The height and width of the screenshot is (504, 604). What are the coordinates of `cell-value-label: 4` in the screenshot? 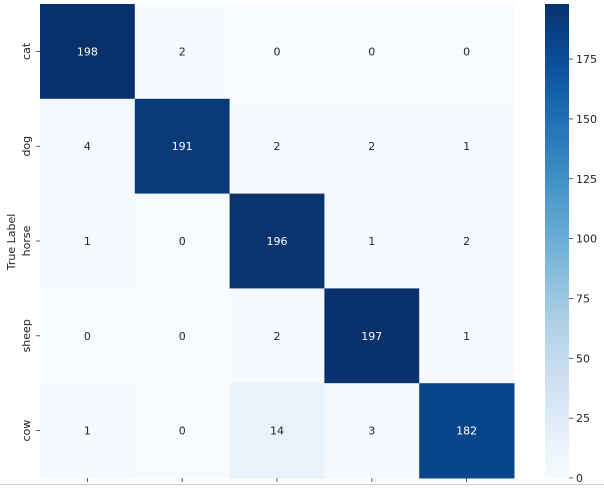 It's located at (87, 146).